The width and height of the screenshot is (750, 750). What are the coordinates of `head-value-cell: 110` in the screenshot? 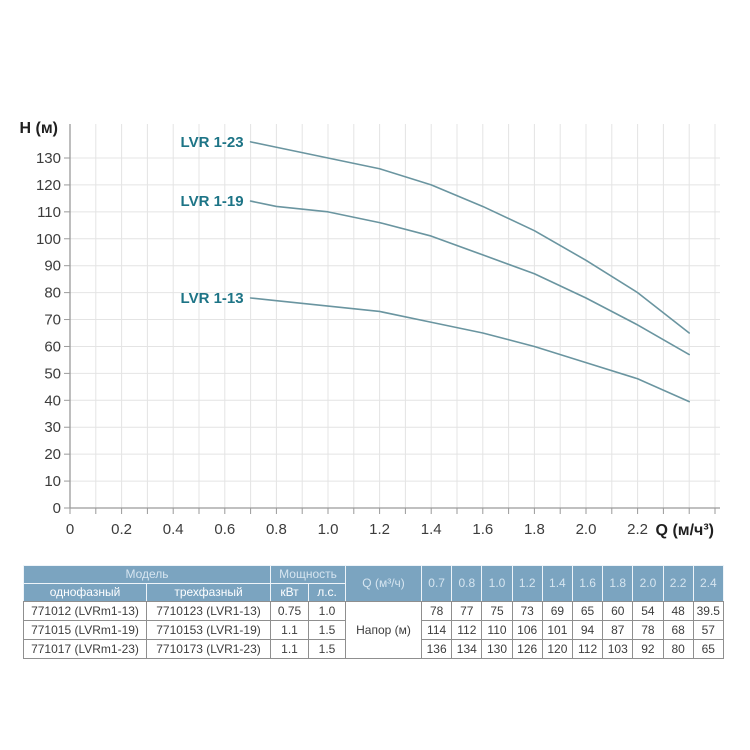 It's located at (497, 630).